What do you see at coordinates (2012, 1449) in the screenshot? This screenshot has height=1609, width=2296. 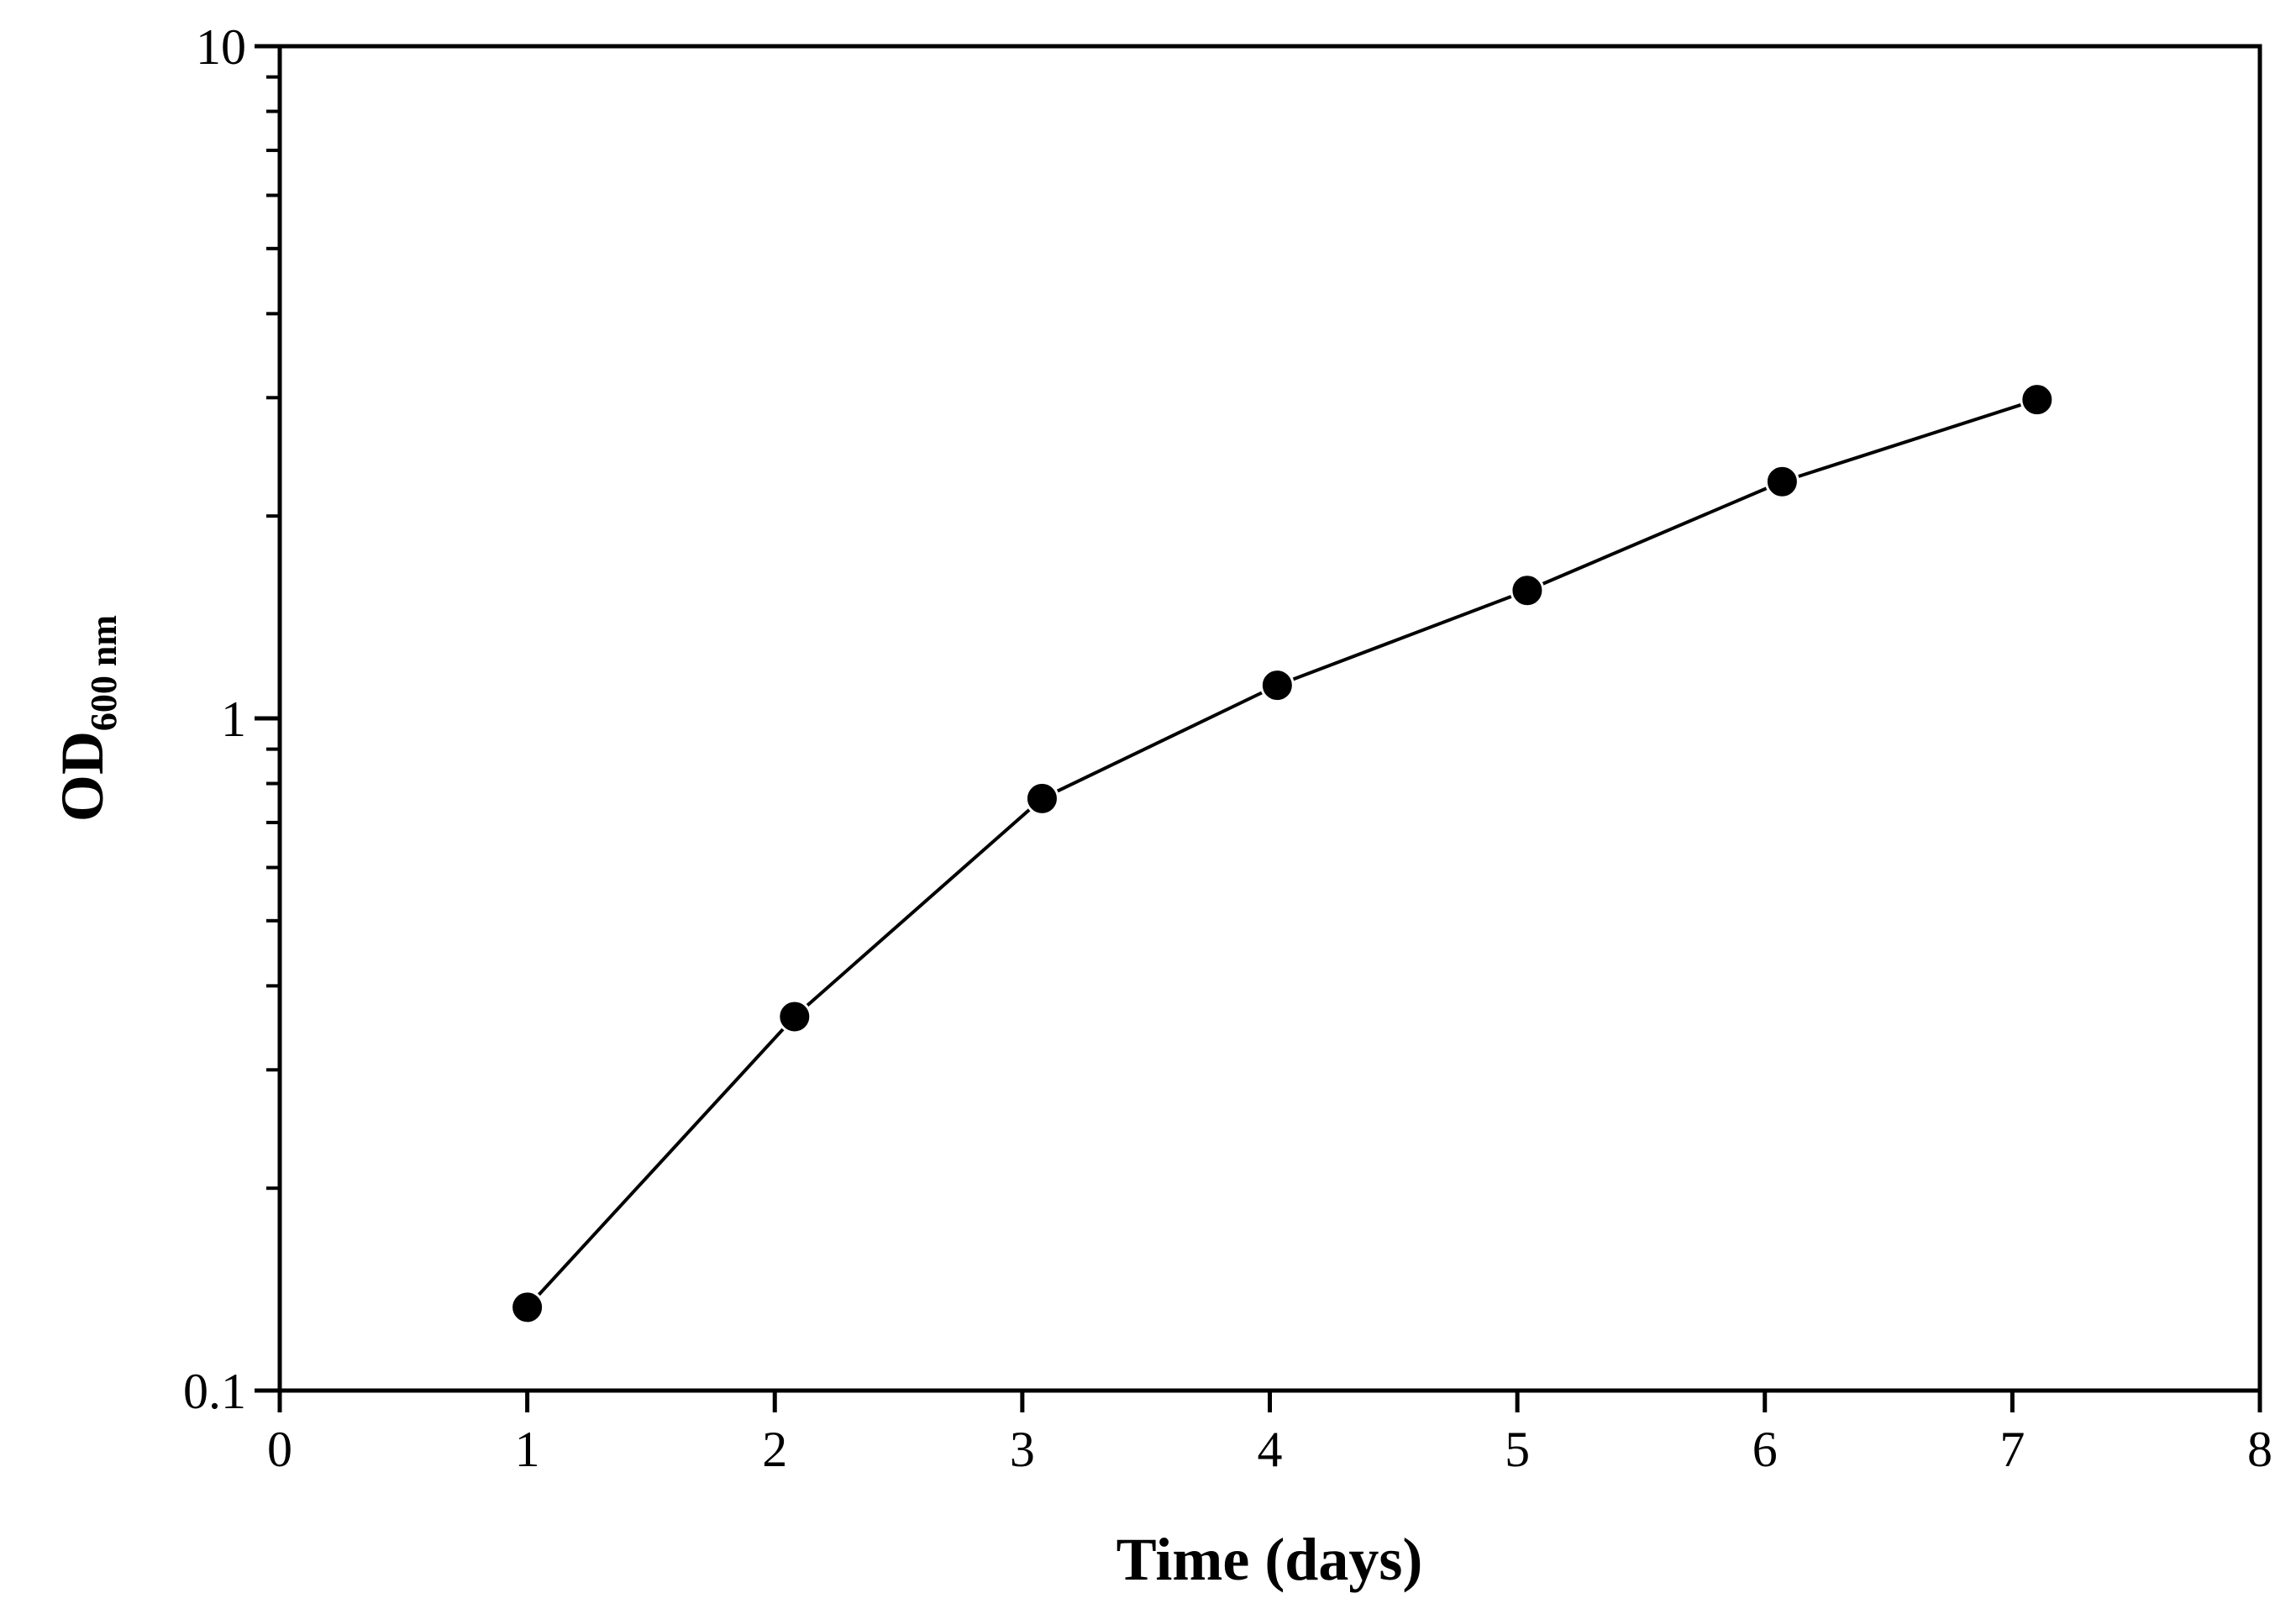 I see `x-tick-label: 7` at bounding box center [2012, 1449].